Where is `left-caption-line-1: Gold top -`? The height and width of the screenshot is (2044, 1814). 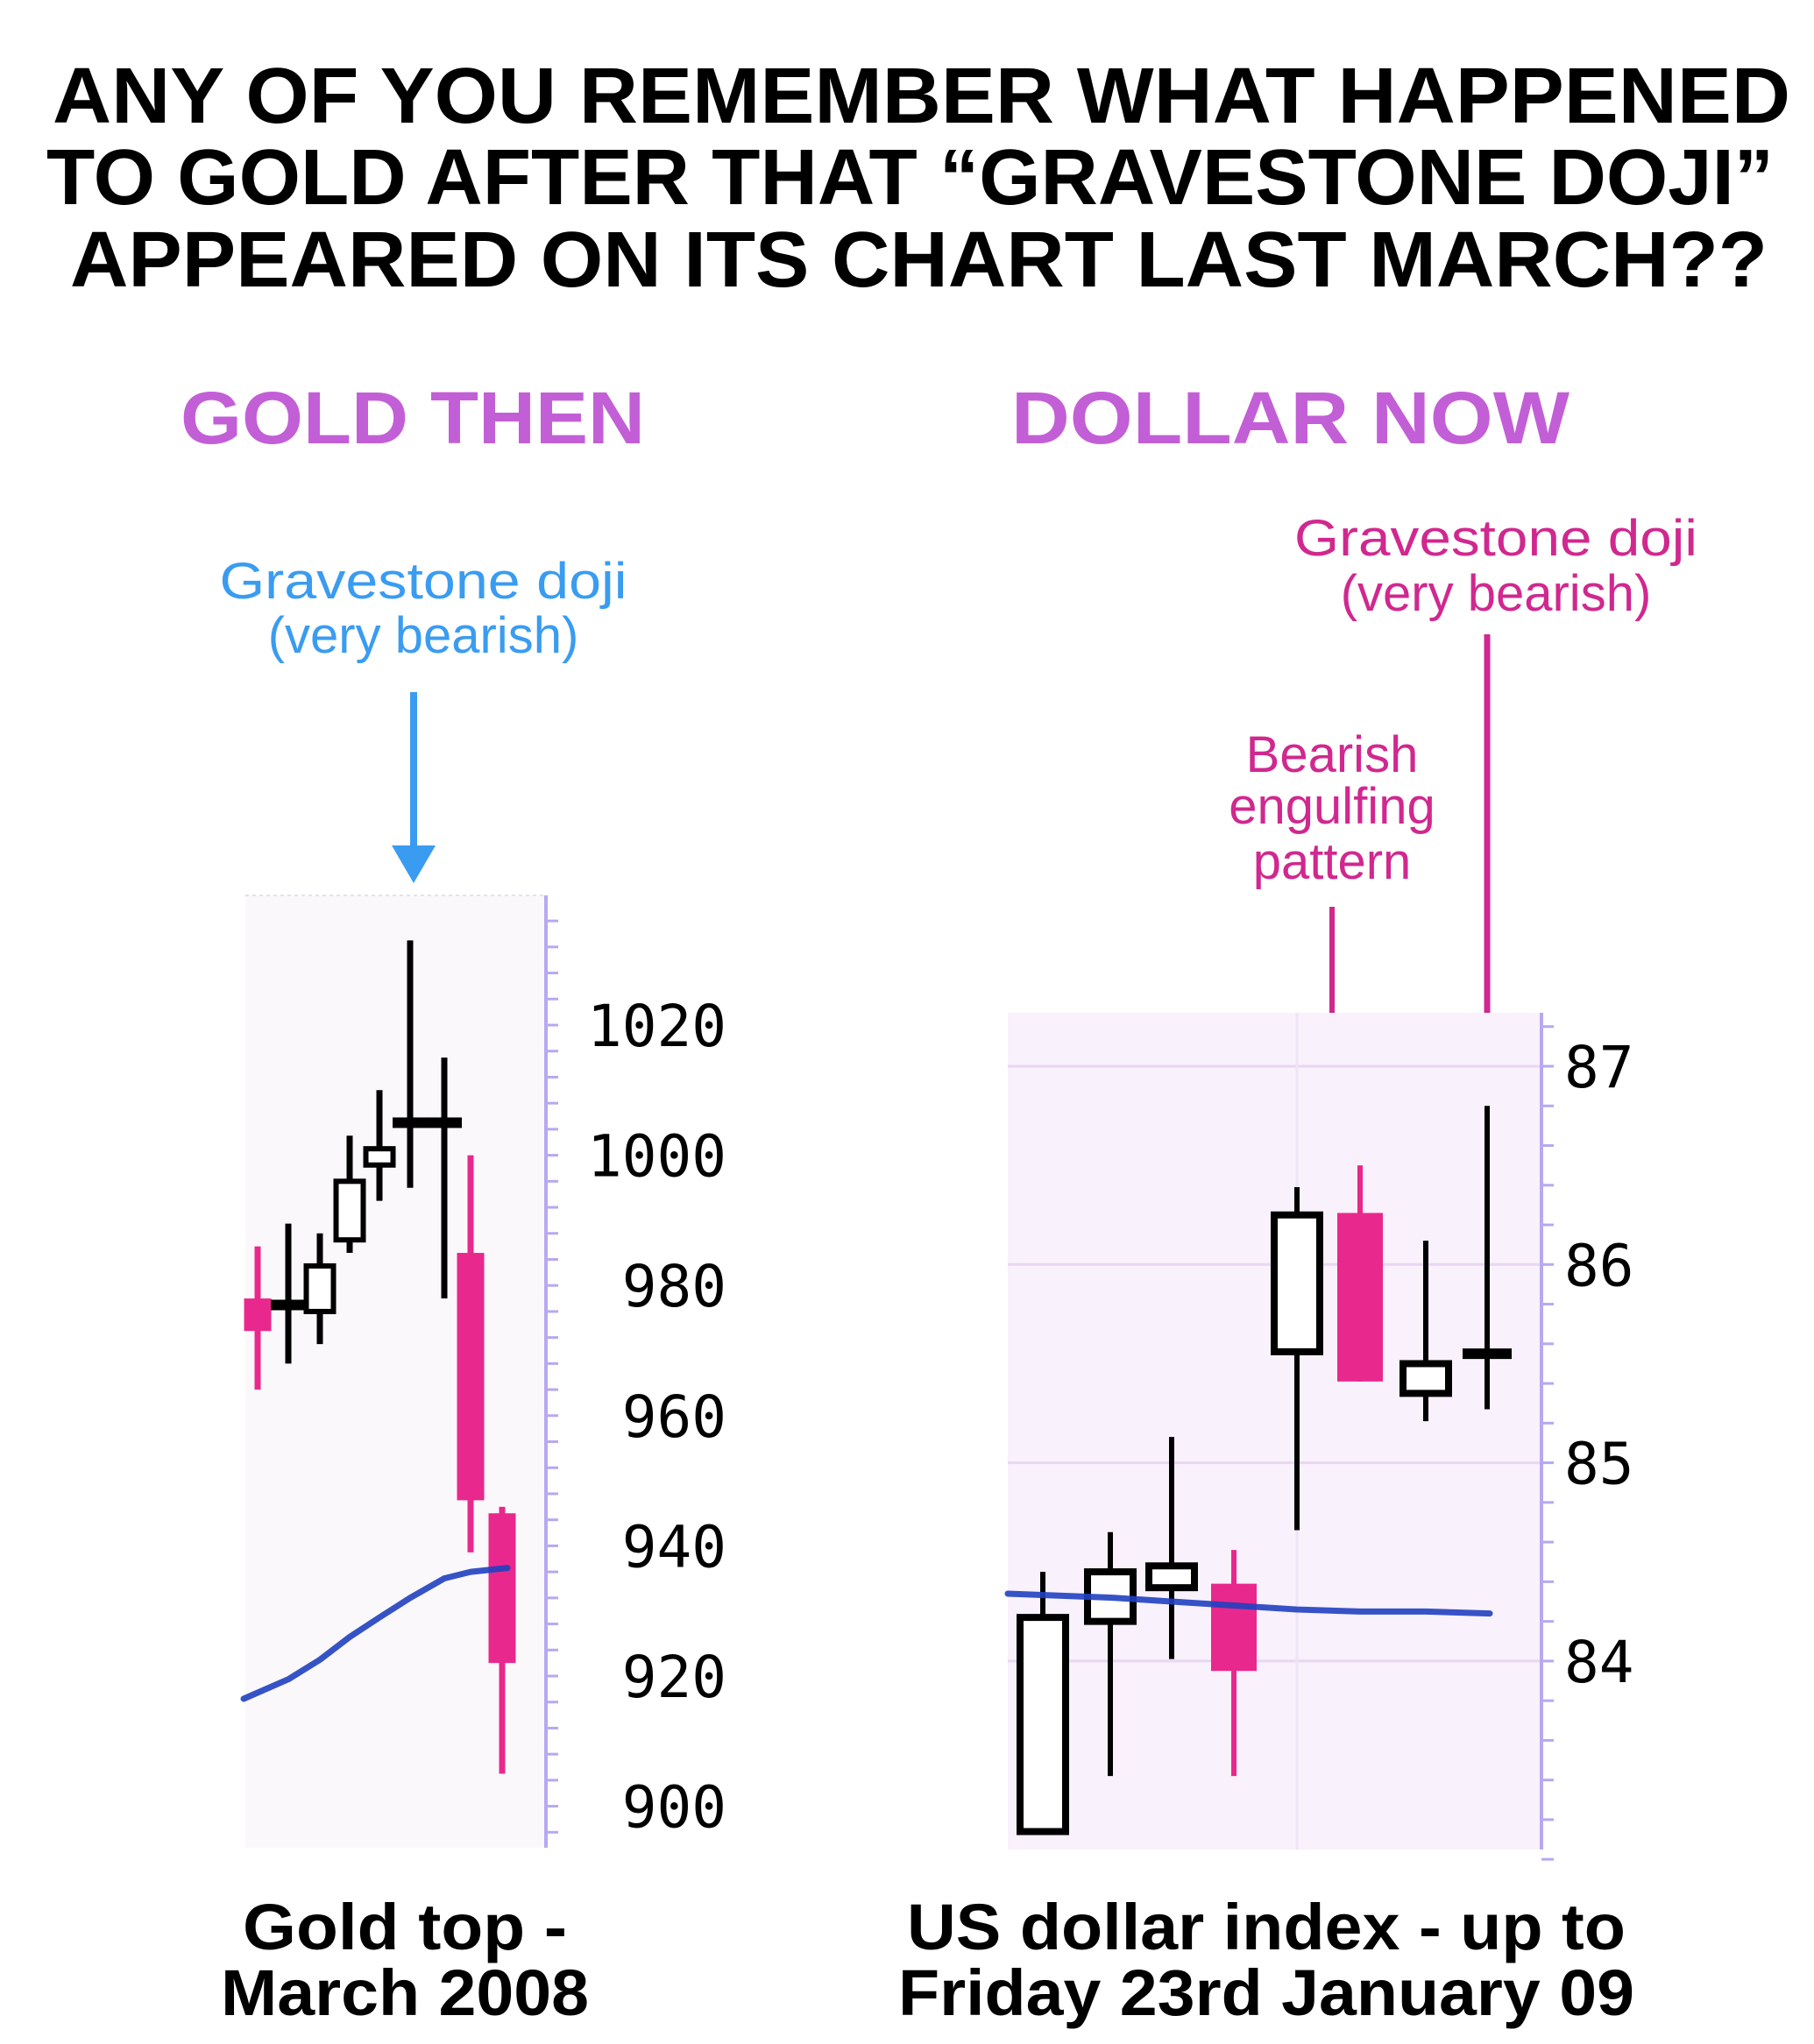 left-caption-line-1: Gold top - is located at coordinates (405, 1927).